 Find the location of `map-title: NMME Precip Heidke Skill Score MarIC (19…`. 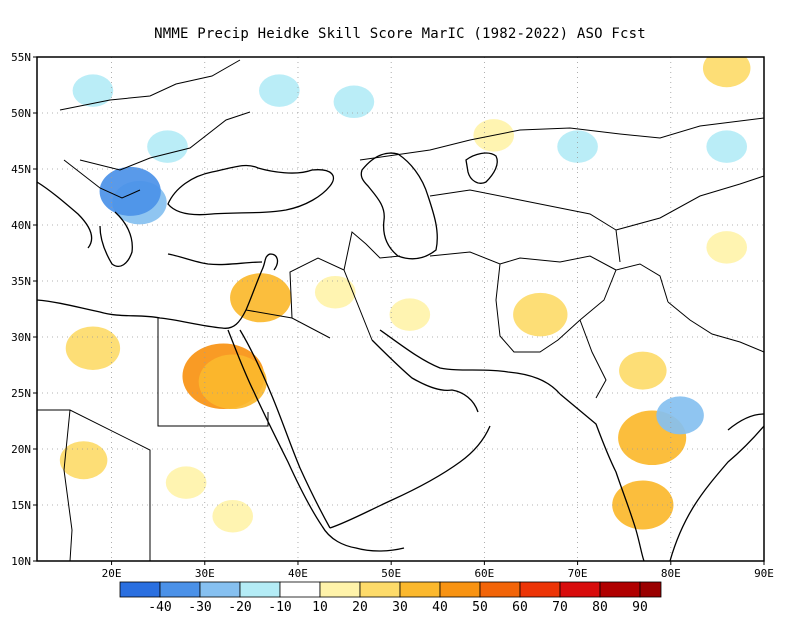

map-title: NMME Precip Heidke Skill Score MarIC (19… is located at coordinates (400, 34).